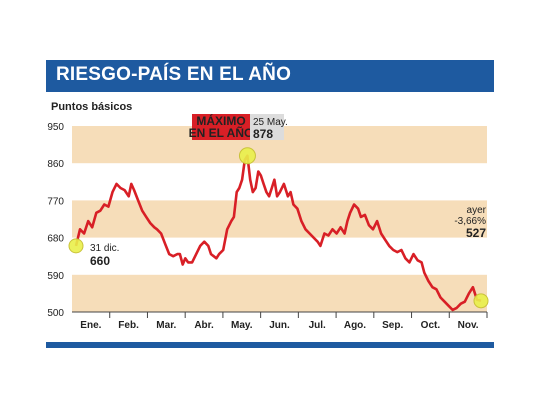 The image size is (540, 405). Describe the element at coordinates (477, 210) in the screenshot. I see `end-label: ayer` at that location.